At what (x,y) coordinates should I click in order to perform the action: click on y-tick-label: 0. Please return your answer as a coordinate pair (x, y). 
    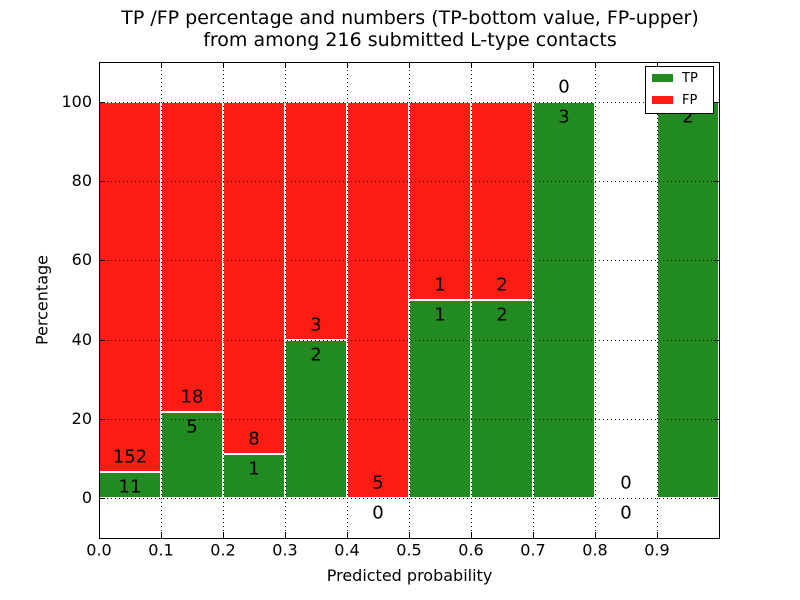
    Looking at the image, I should click on (86, 498).